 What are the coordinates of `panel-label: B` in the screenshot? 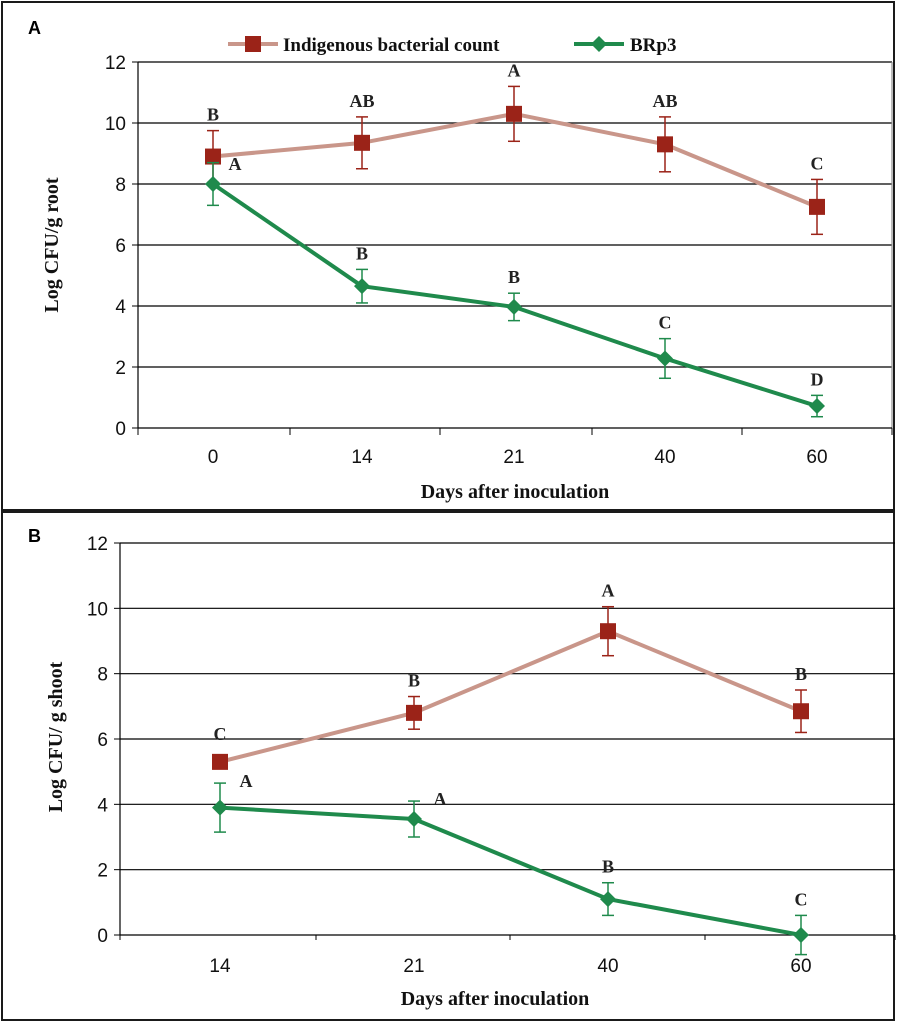 It's located at (34, 536).